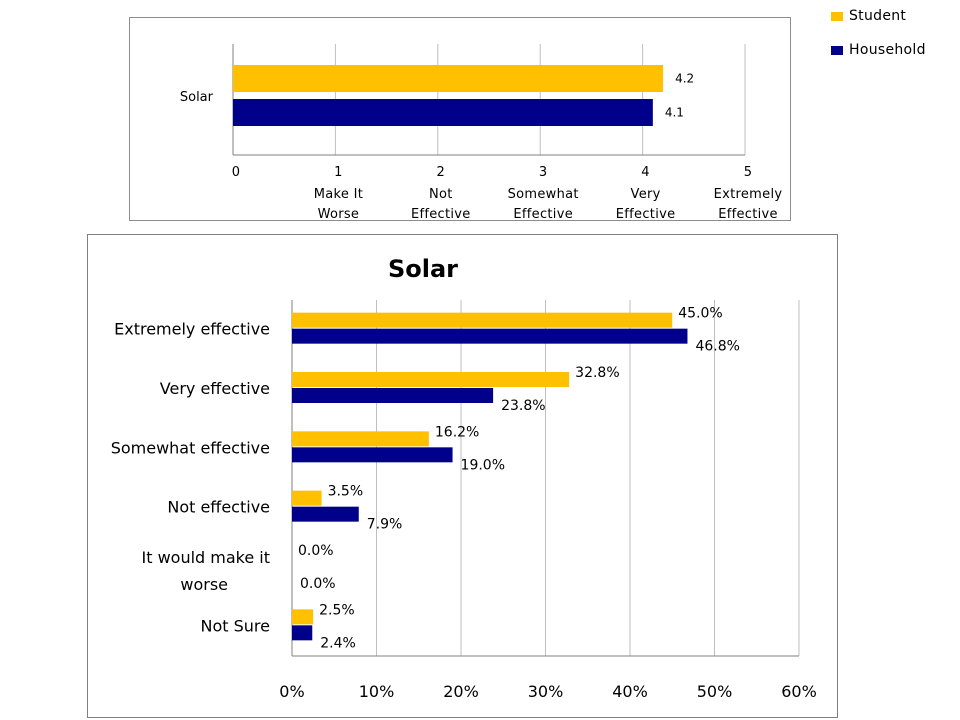  What do you see at coordinates (205, 557) in the screenshot?
I see `category-label: It would make it` at bounding box center [205, 557].